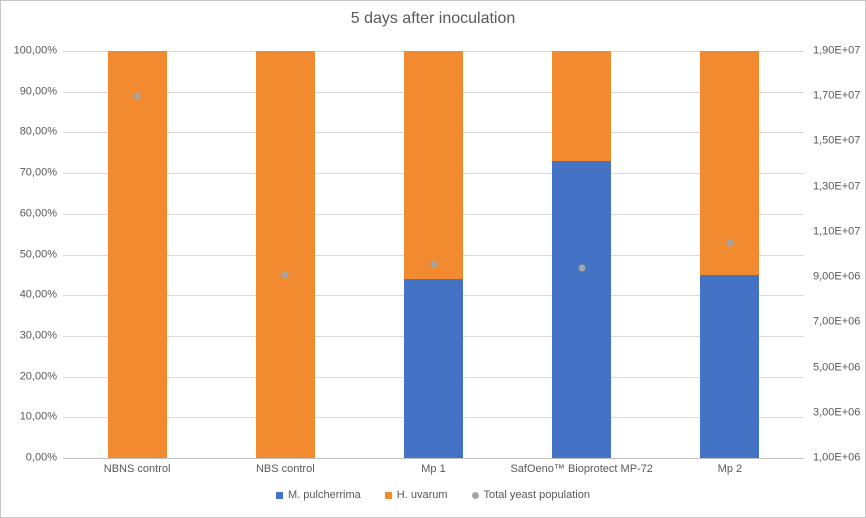  I want to click on left-axis-tick-label: 20,00%, so click(38, 376).